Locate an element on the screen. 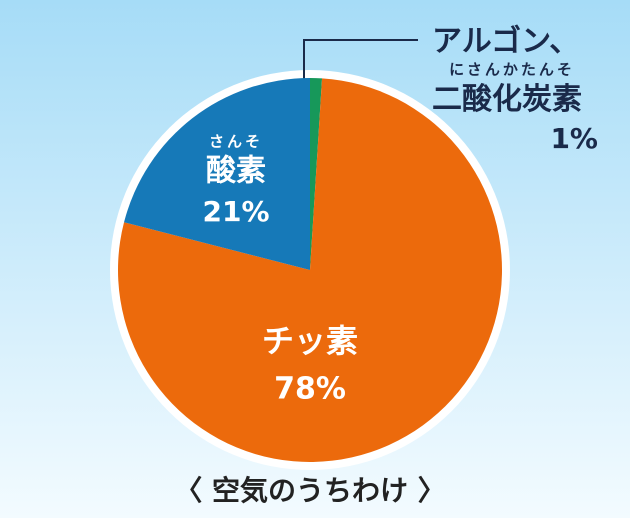 This screenshot has width=630, height=518. value-label: 1% is located at coordinates (574, 138).